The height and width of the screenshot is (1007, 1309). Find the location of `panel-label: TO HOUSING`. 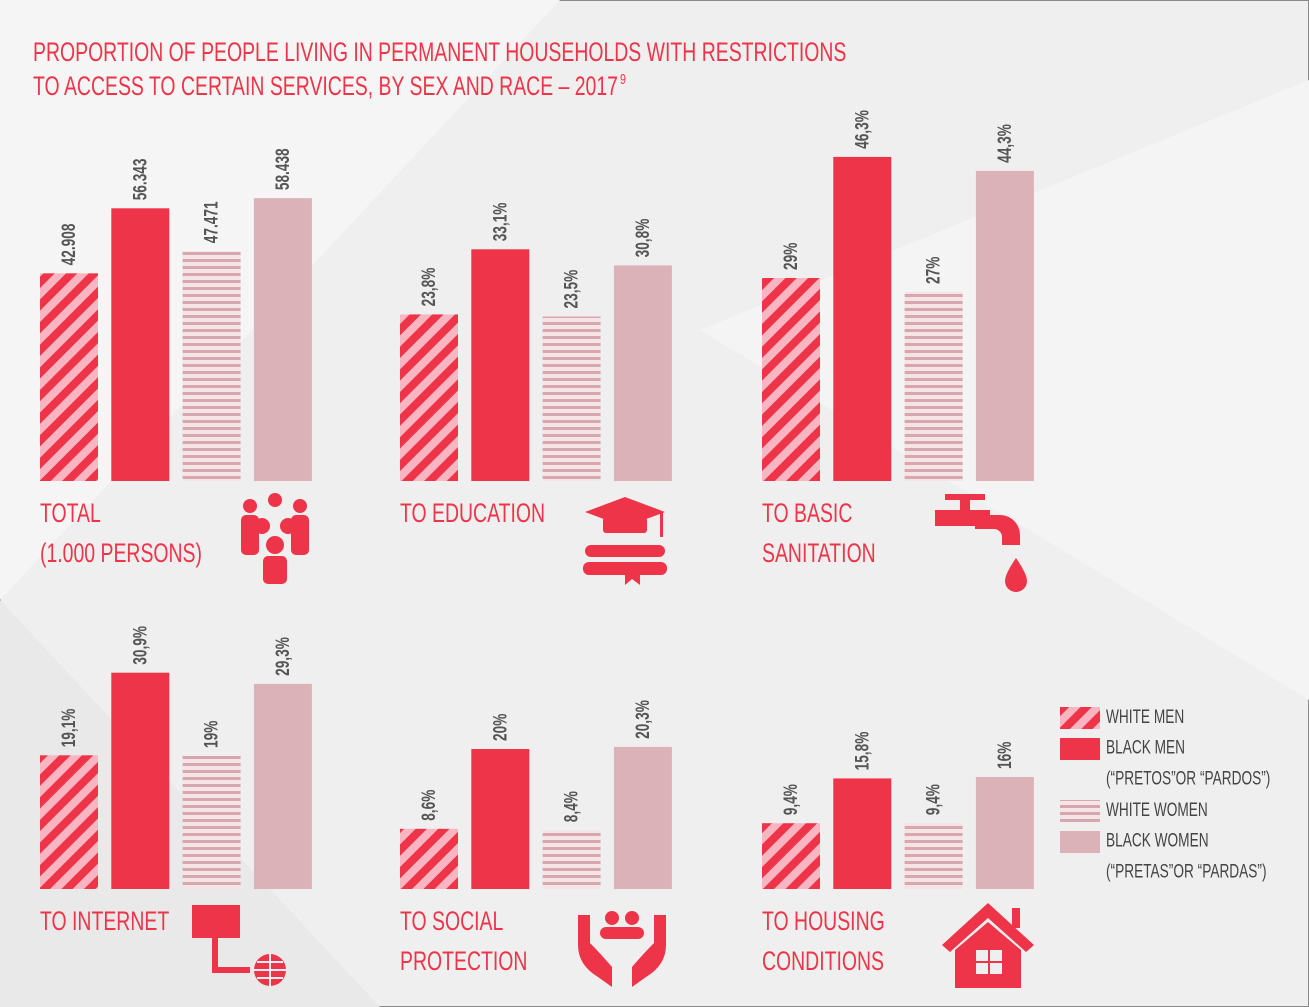

panel-label: TO HOUSING is located at coordinates (823, 921).